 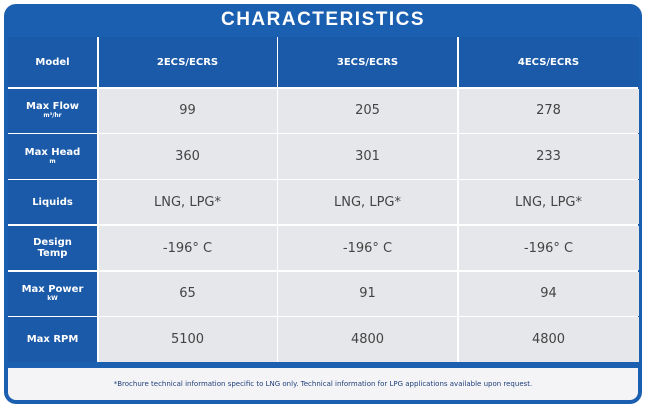 What do you see at coordinates (548, 62) in the screenshot?
I see `header-cell: 4ECS/ECRS` at bounding box center [548, 62].